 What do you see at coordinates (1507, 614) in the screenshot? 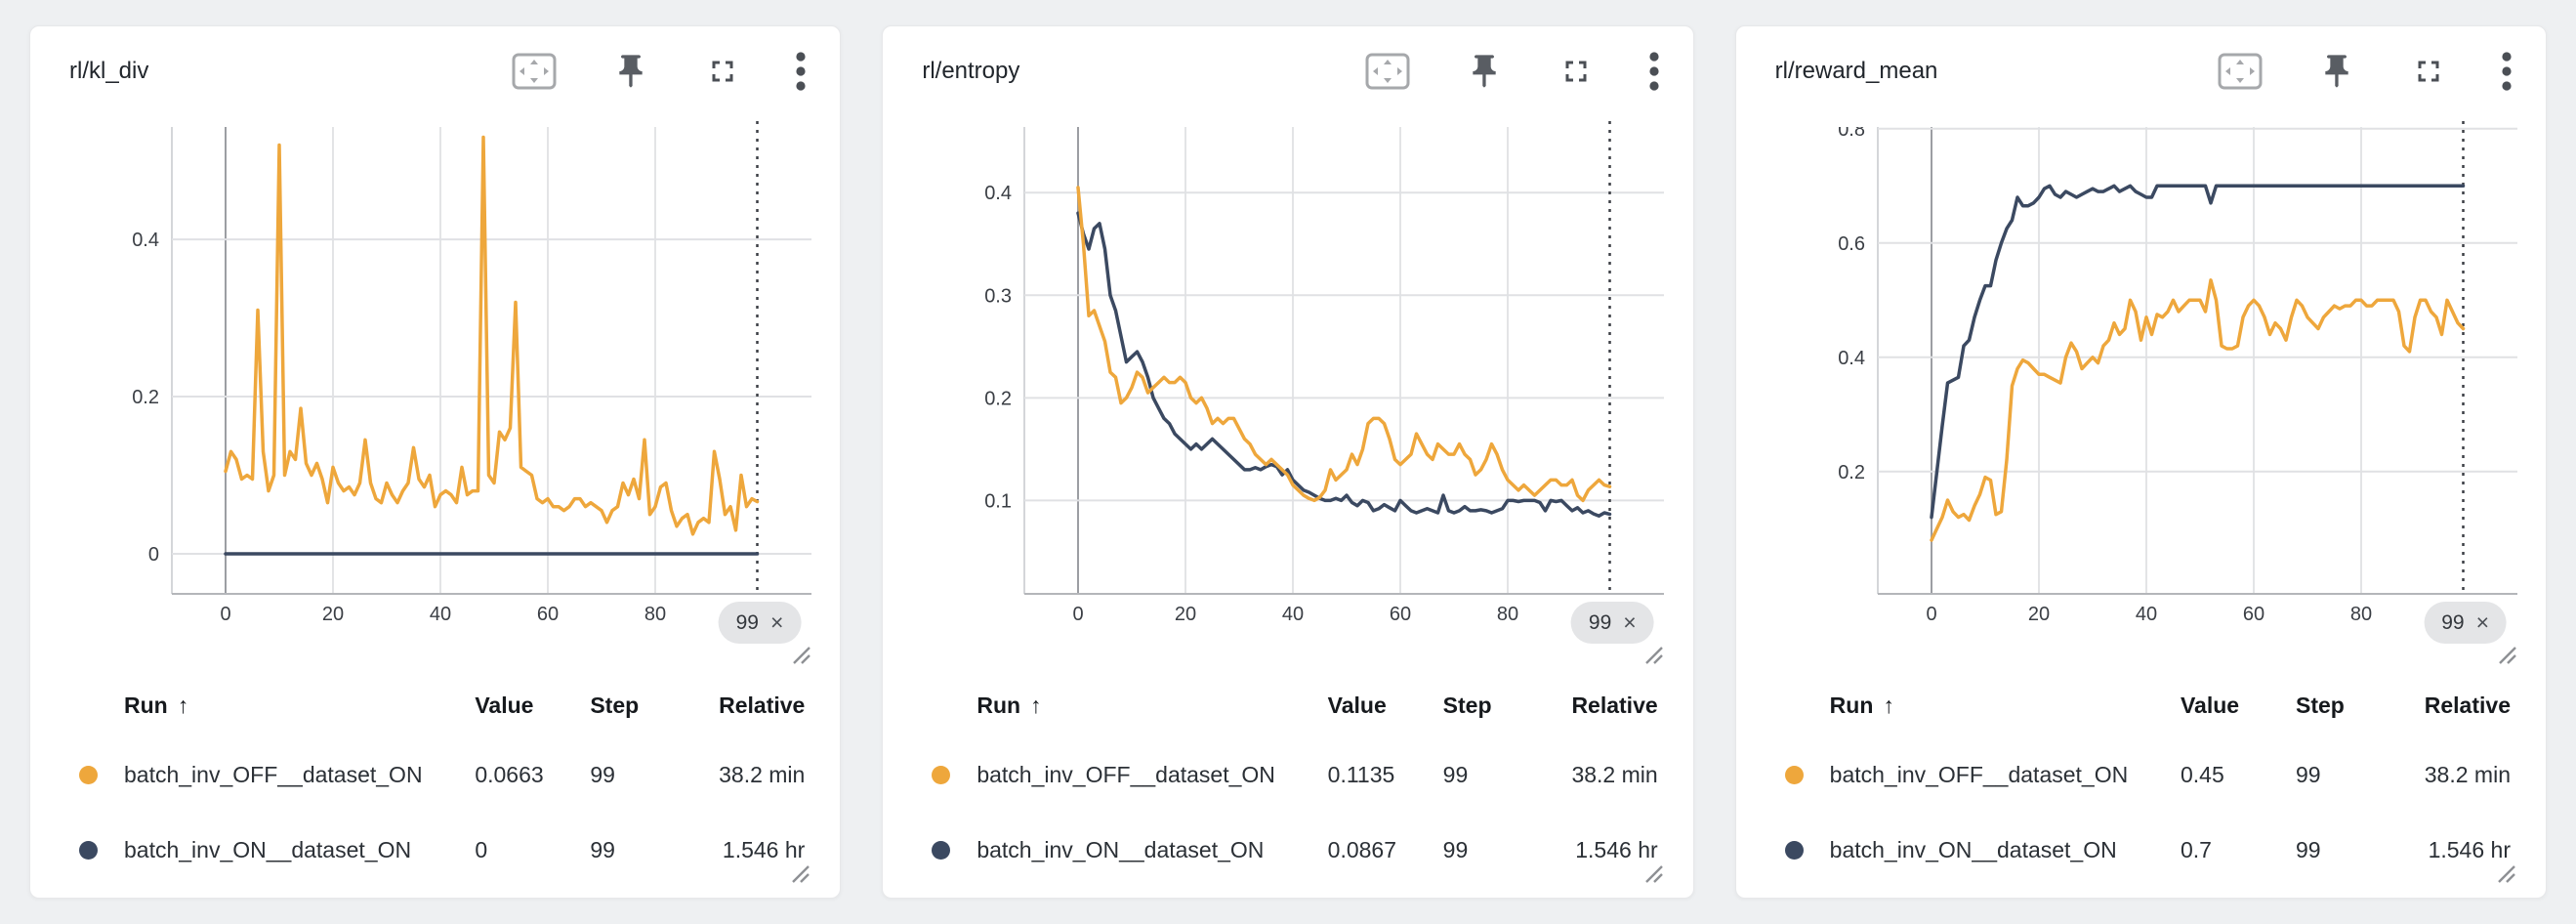
I see `svg-text: 80` at bounding box center [1507, 614].